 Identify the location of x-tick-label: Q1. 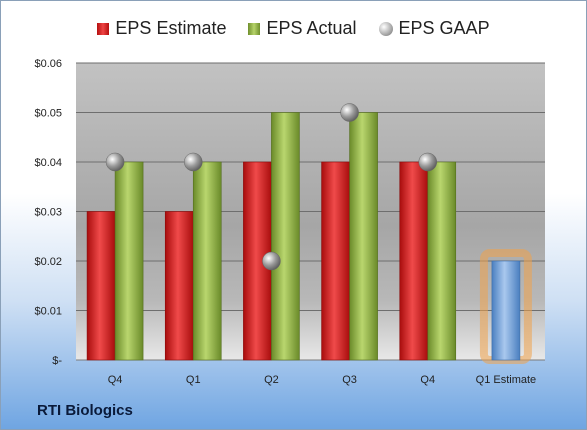
(193, 380).